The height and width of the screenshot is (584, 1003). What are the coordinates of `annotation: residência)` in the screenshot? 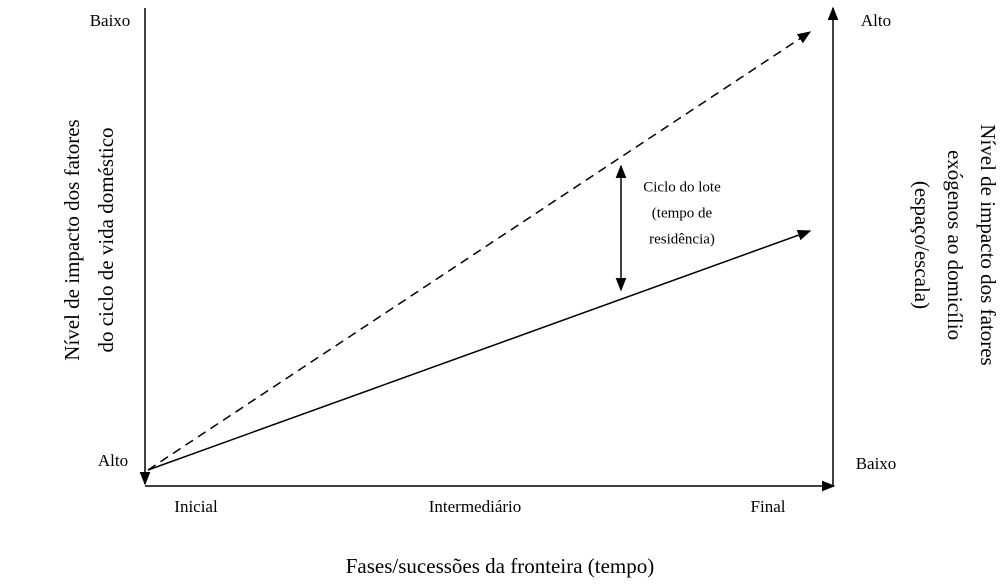 It's located at (682, 239).